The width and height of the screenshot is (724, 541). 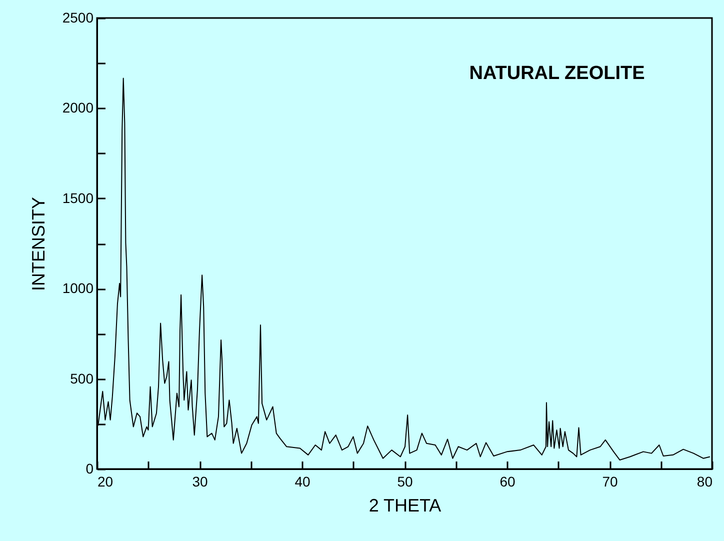 What do you see at coordinates (78, 198) in the screenshot?
I see `y-tick-label: 1500` at bounding box center [78, 198].